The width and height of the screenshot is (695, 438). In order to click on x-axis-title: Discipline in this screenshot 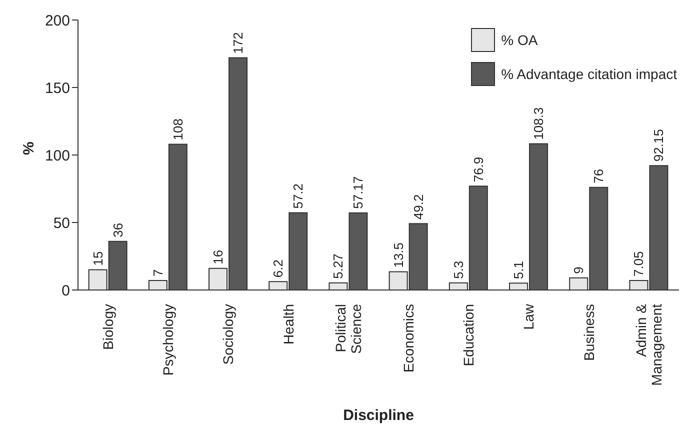, I will do `click(378, 415)`.